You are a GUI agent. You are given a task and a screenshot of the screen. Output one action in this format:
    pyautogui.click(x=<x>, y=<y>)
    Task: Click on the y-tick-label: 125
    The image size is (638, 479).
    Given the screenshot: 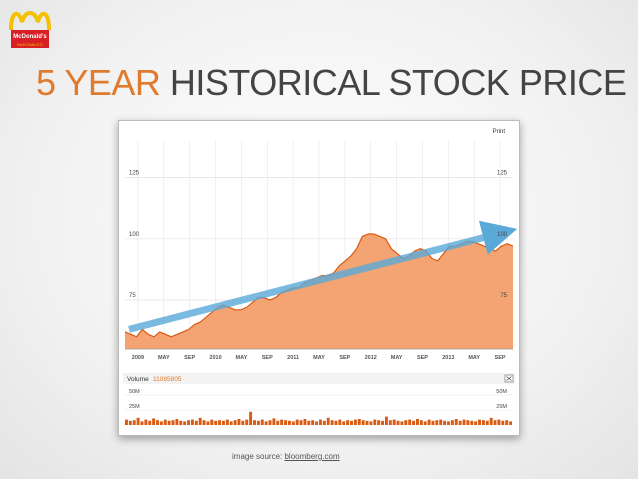 What is the action you would take?
    pyautogui.click(x=502, y=174)
    